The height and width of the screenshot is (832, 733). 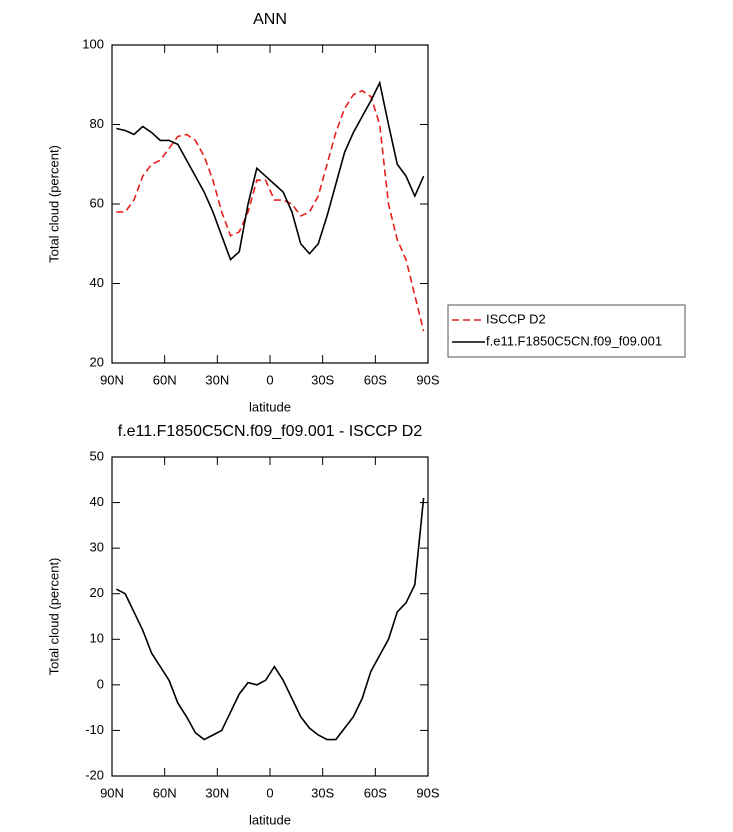 What do you see at coordinates (97, 547) in the screenshot?
I see `y-tick-label: 30` at bounding box center [97, 547].